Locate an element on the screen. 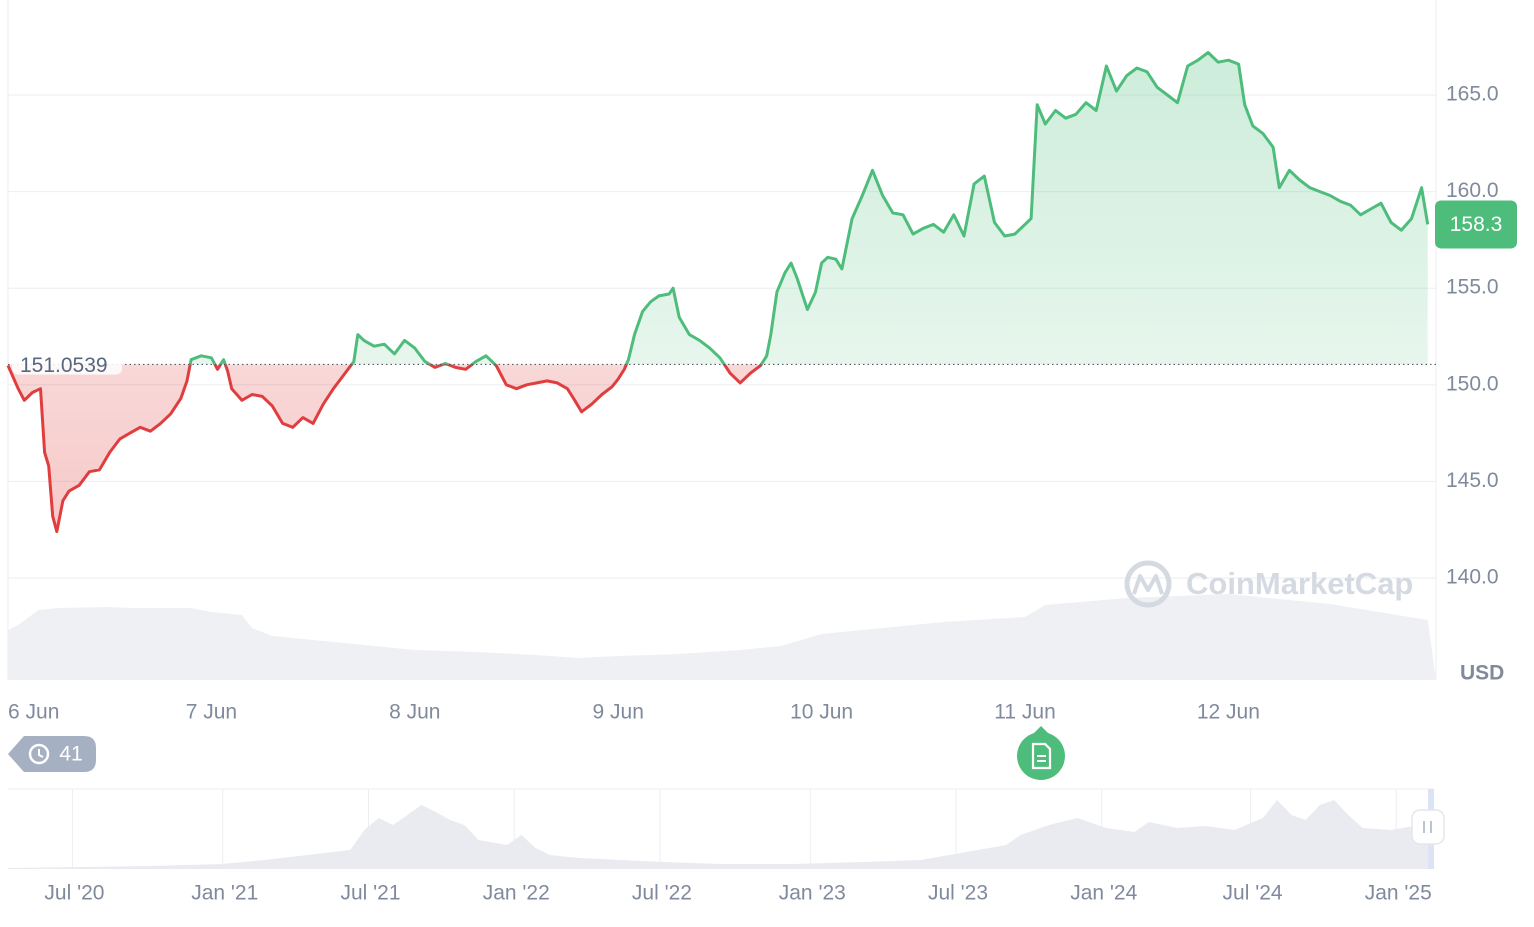 This screenshot has width=1534, height=927. navigator-tick-label: Jan '25 is located at coordinates (1398, 893).